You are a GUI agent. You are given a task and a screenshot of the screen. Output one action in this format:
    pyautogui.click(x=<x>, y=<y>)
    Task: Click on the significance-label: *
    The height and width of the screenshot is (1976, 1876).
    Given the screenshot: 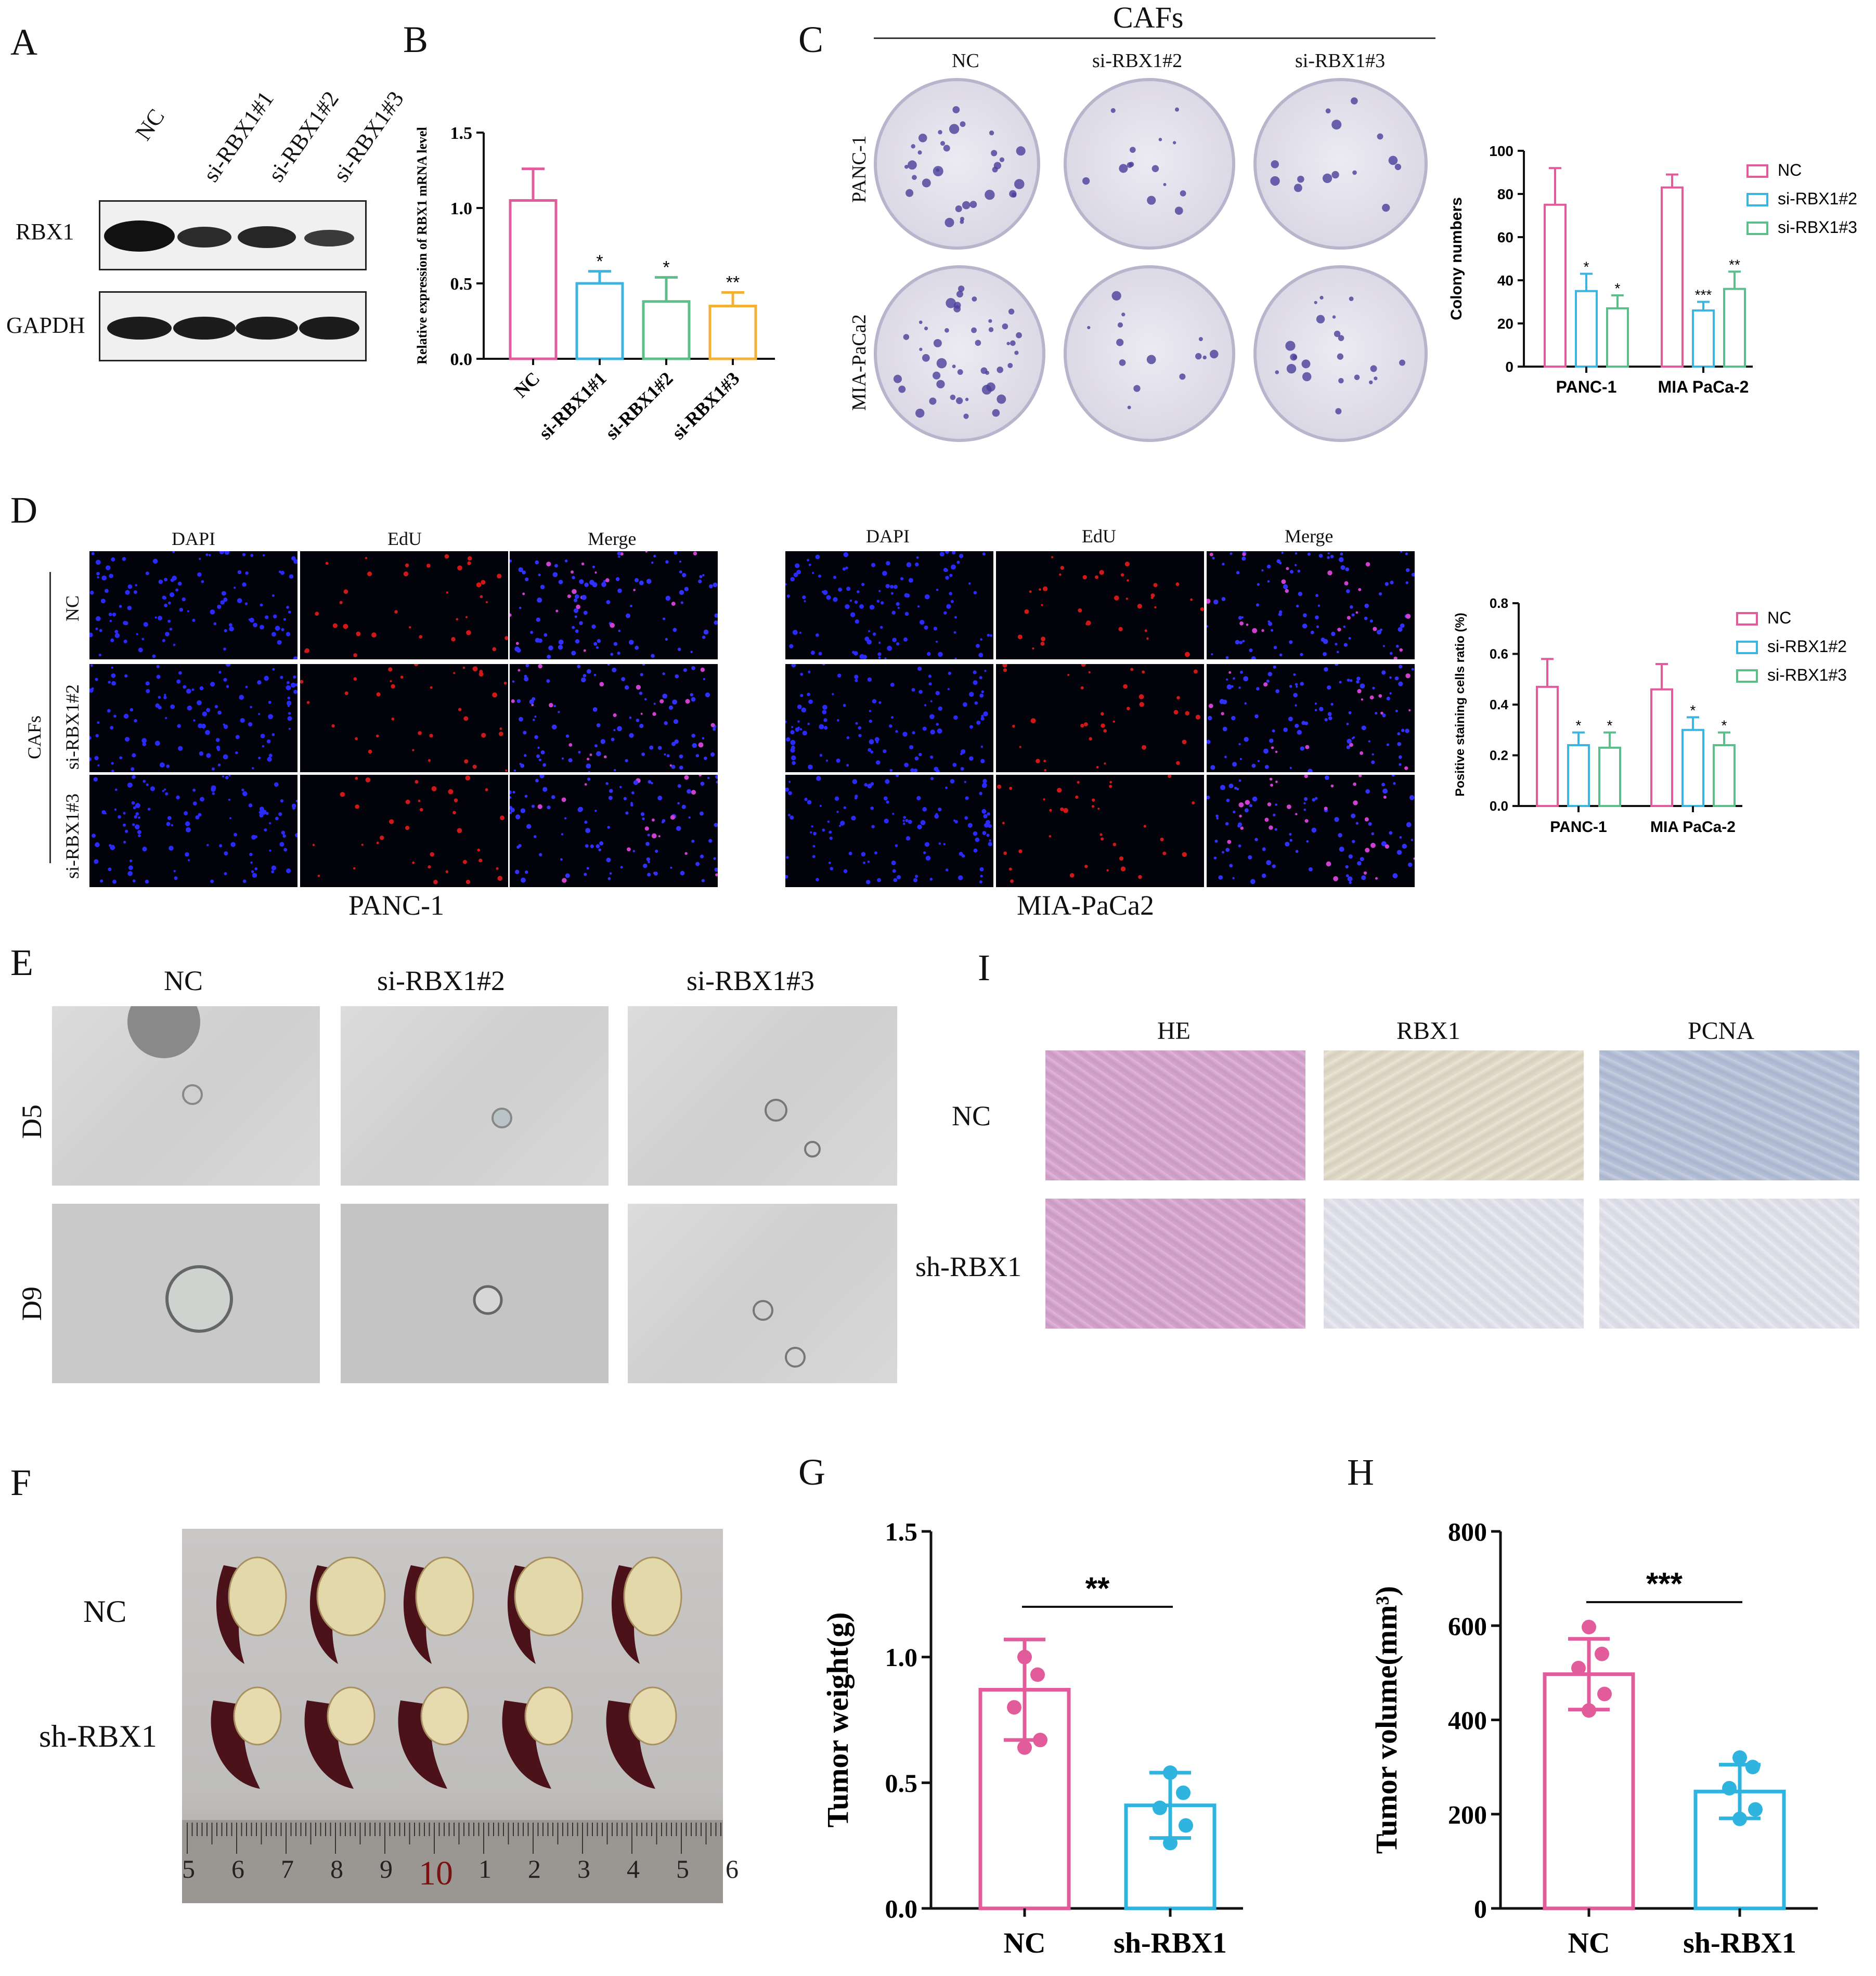 What is the action you would take?
    pyautogui.click(x=1693, y=710)
    